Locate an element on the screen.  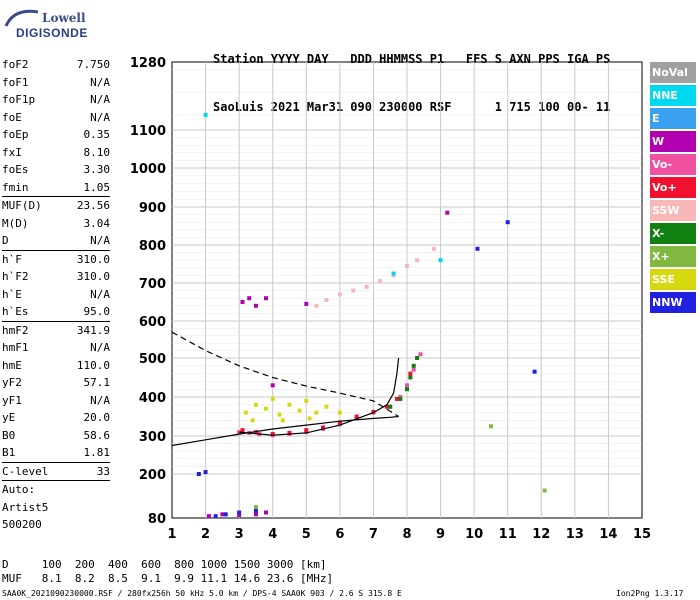
param-row: fxI 8.10 is located at coordinates (56, 153).